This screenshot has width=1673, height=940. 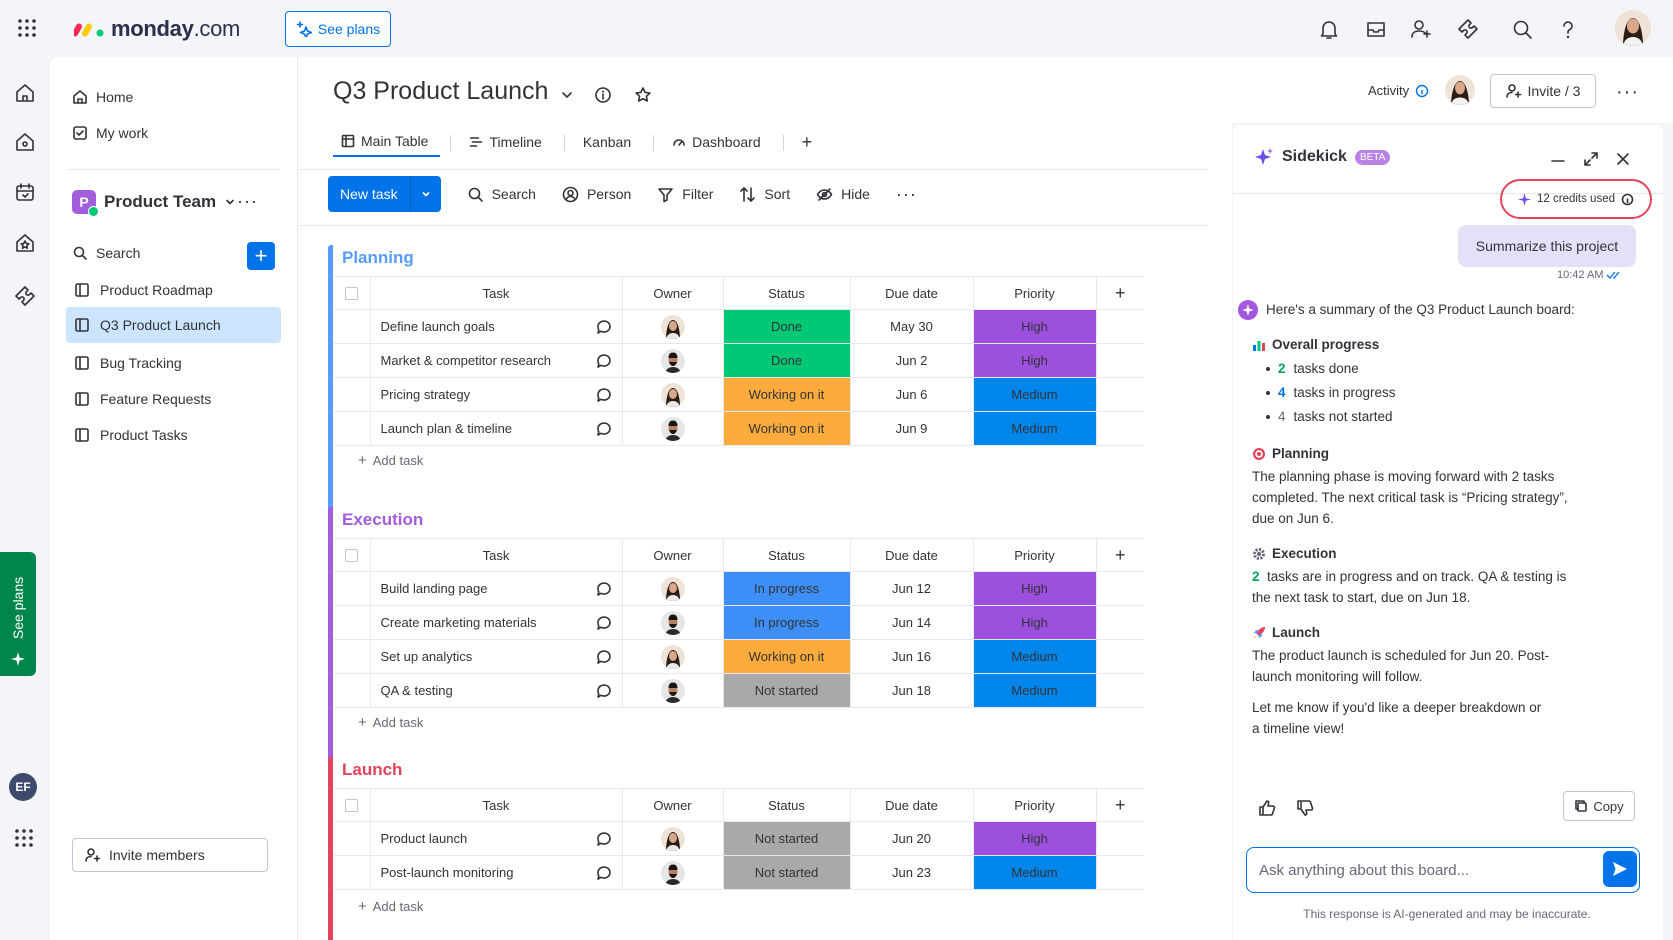 I want to click on nav-my-work: My work, so click(x=110, y=133).